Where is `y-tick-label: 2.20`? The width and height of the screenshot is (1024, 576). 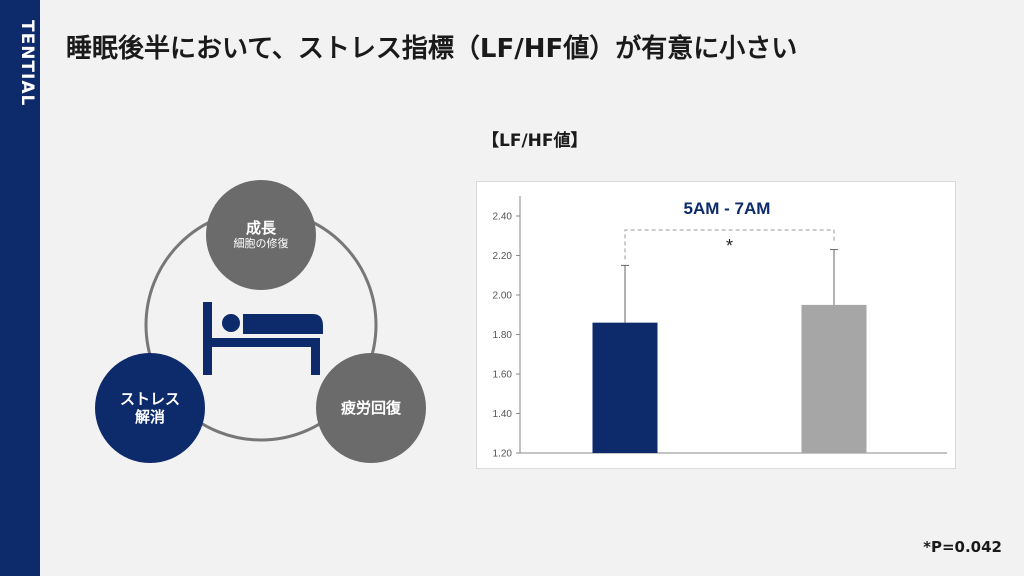
y-tick-label: 2.20 is located at coordinates (503, 256).